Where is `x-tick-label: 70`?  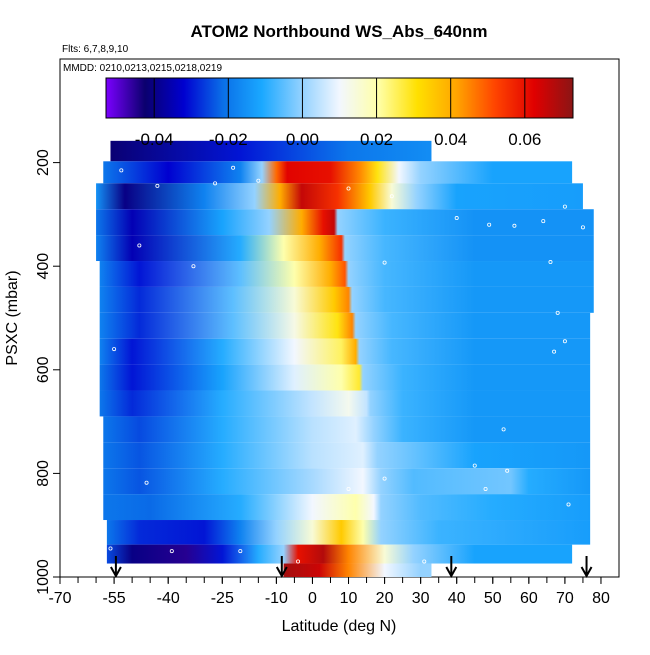 x-tick-label: 70 is located at coordinates (565, 598).